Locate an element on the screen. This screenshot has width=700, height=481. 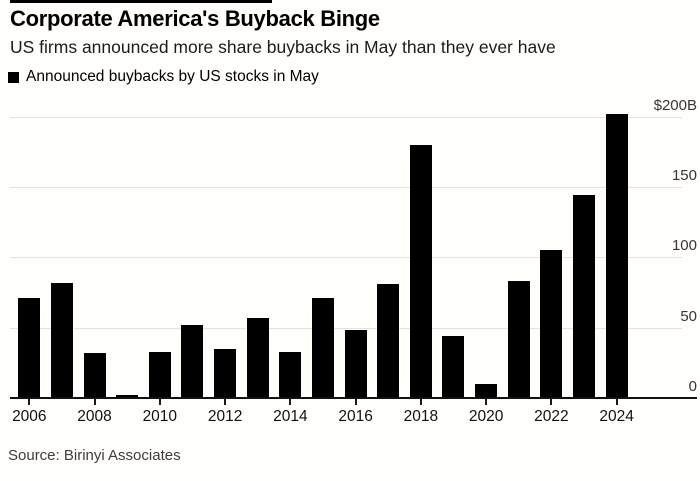
bar-2015 is located at coordinates (322, 348).